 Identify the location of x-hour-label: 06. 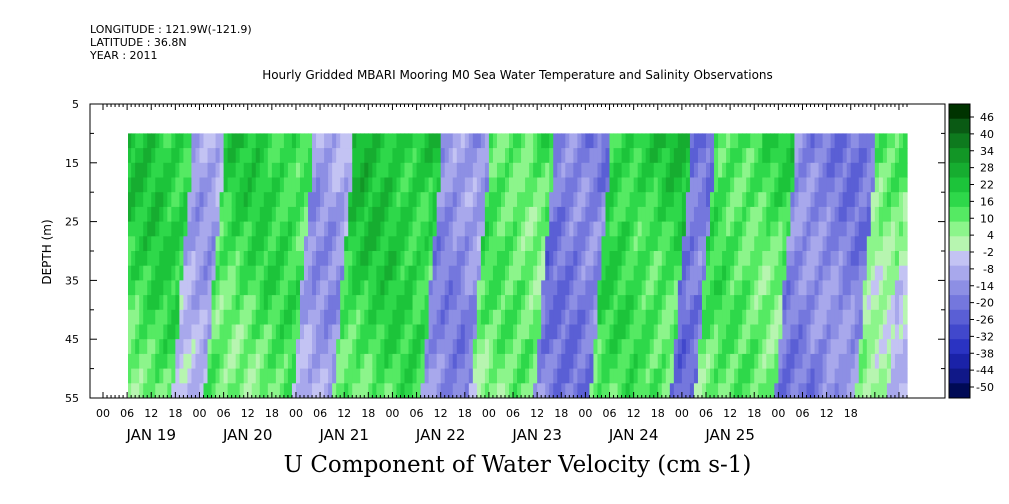
(802, 413).